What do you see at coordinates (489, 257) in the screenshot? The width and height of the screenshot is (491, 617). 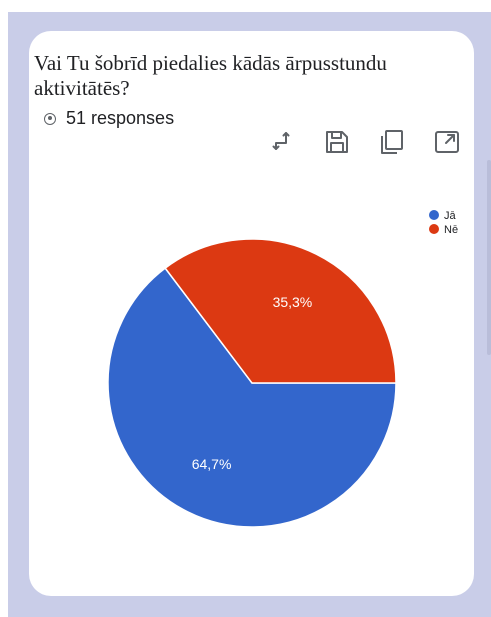 I see `scrollbar` at bounding box center [489, 257].